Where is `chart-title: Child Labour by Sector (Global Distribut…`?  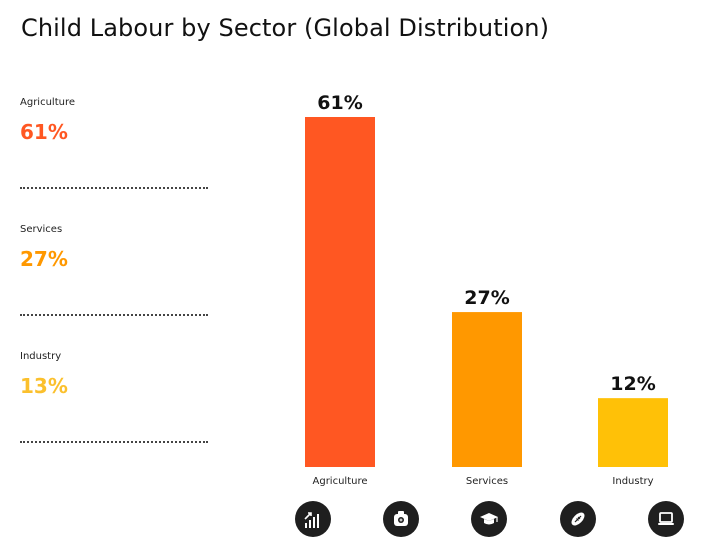
chart-title: Child Labour by Sector (Global Distribut… is located at coordinates (285, 28).